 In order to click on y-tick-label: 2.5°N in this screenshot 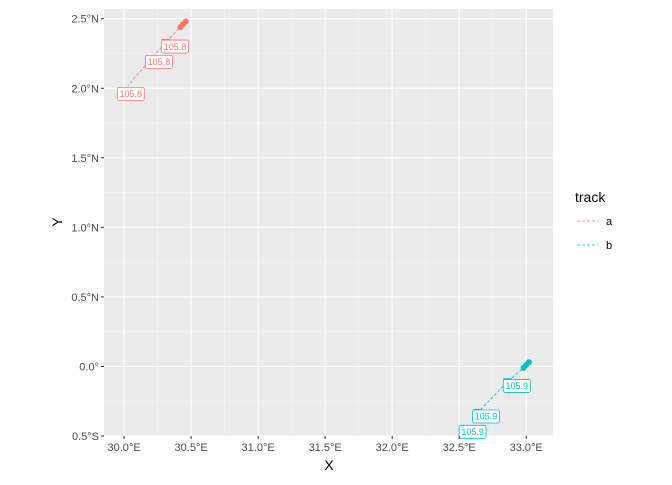, I will do `click(85, 20)`.